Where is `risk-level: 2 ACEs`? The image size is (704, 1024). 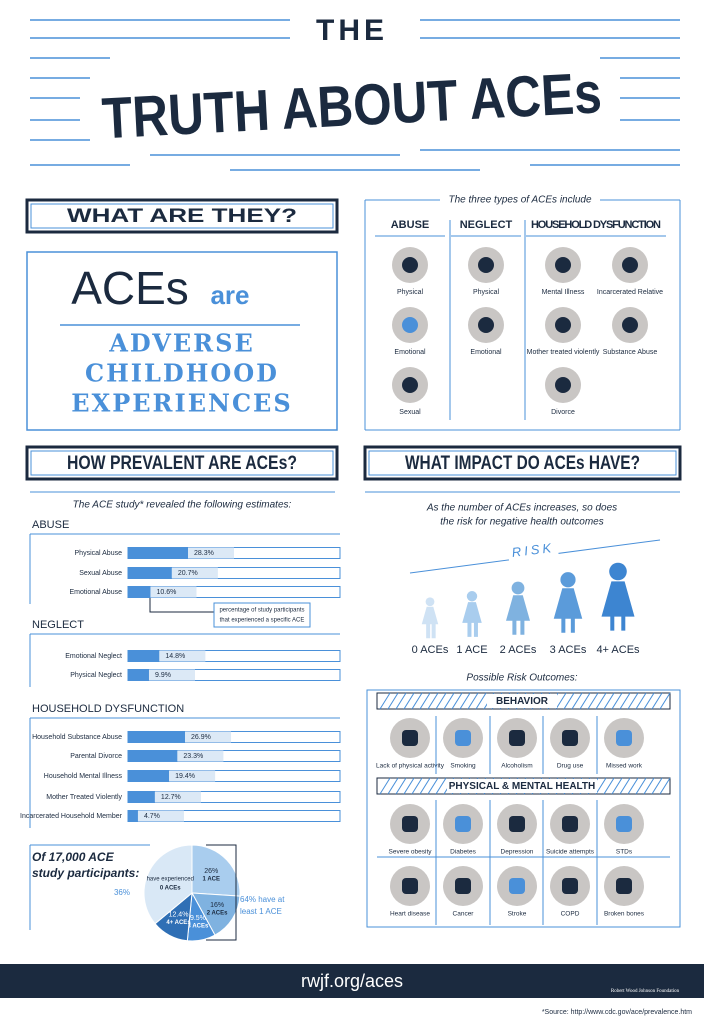 risk-level: 2 ACEs is located at coordinates (518, 650).